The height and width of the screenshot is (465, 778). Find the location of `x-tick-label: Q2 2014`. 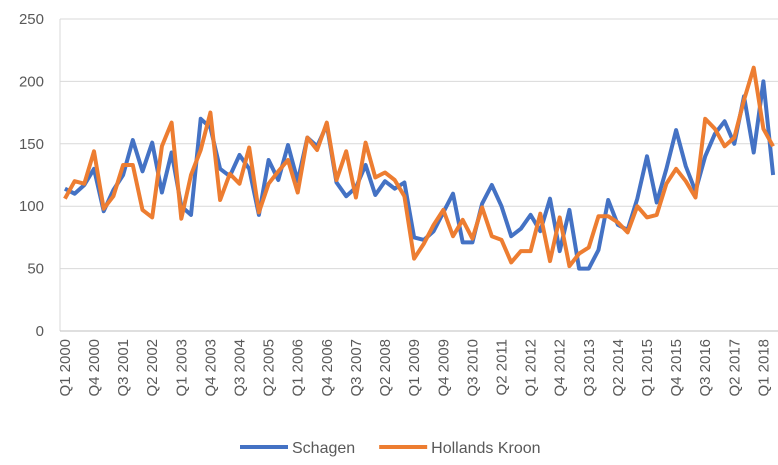

x-tick-label: Q2 2014 is located at coordinates (618, 368).